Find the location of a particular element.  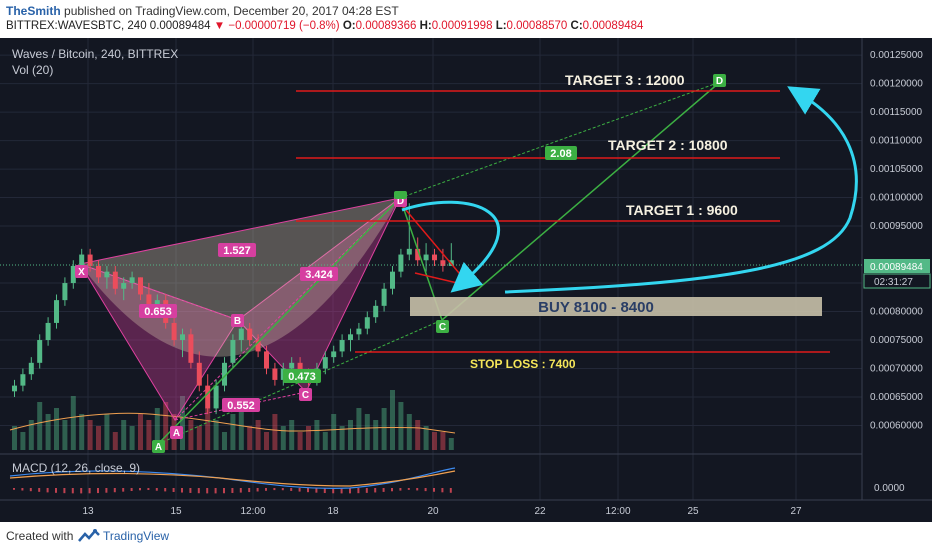

time-tick-label: 12:00 is located at coordinates (252, 511).